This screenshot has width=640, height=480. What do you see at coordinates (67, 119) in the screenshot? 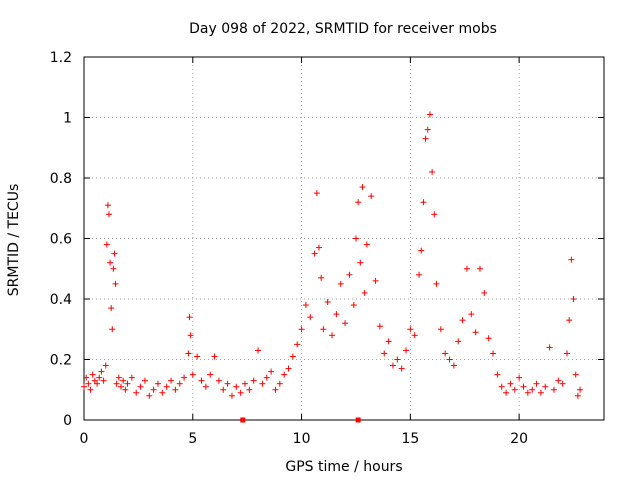
I see `y-tick-label: 1` at bounding box center [67, 119].